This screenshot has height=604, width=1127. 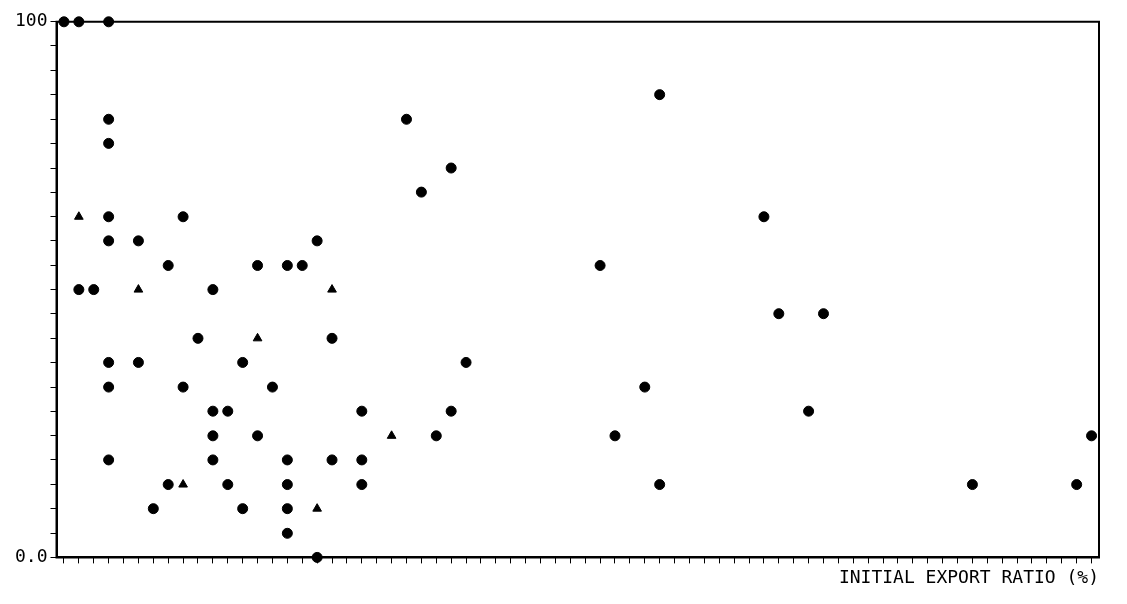 What do you see at coordinates (31, 556) in the screenshot?
I see `y-tick-label: 0.0` at bounding box center [31, 556].